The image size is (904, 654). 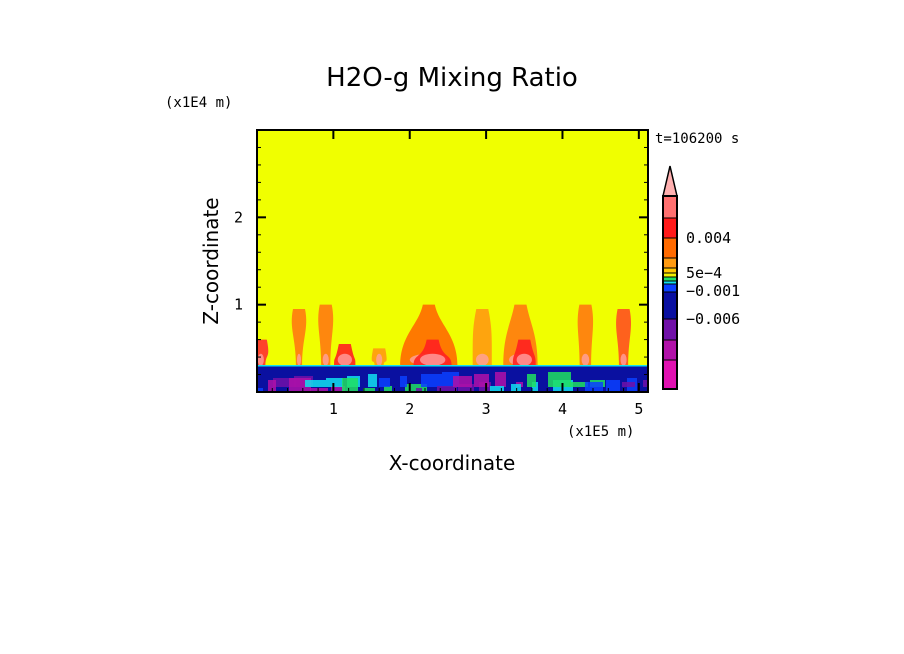 I want to click on colorbar-label: −0.006, so click(x=713, y=319).